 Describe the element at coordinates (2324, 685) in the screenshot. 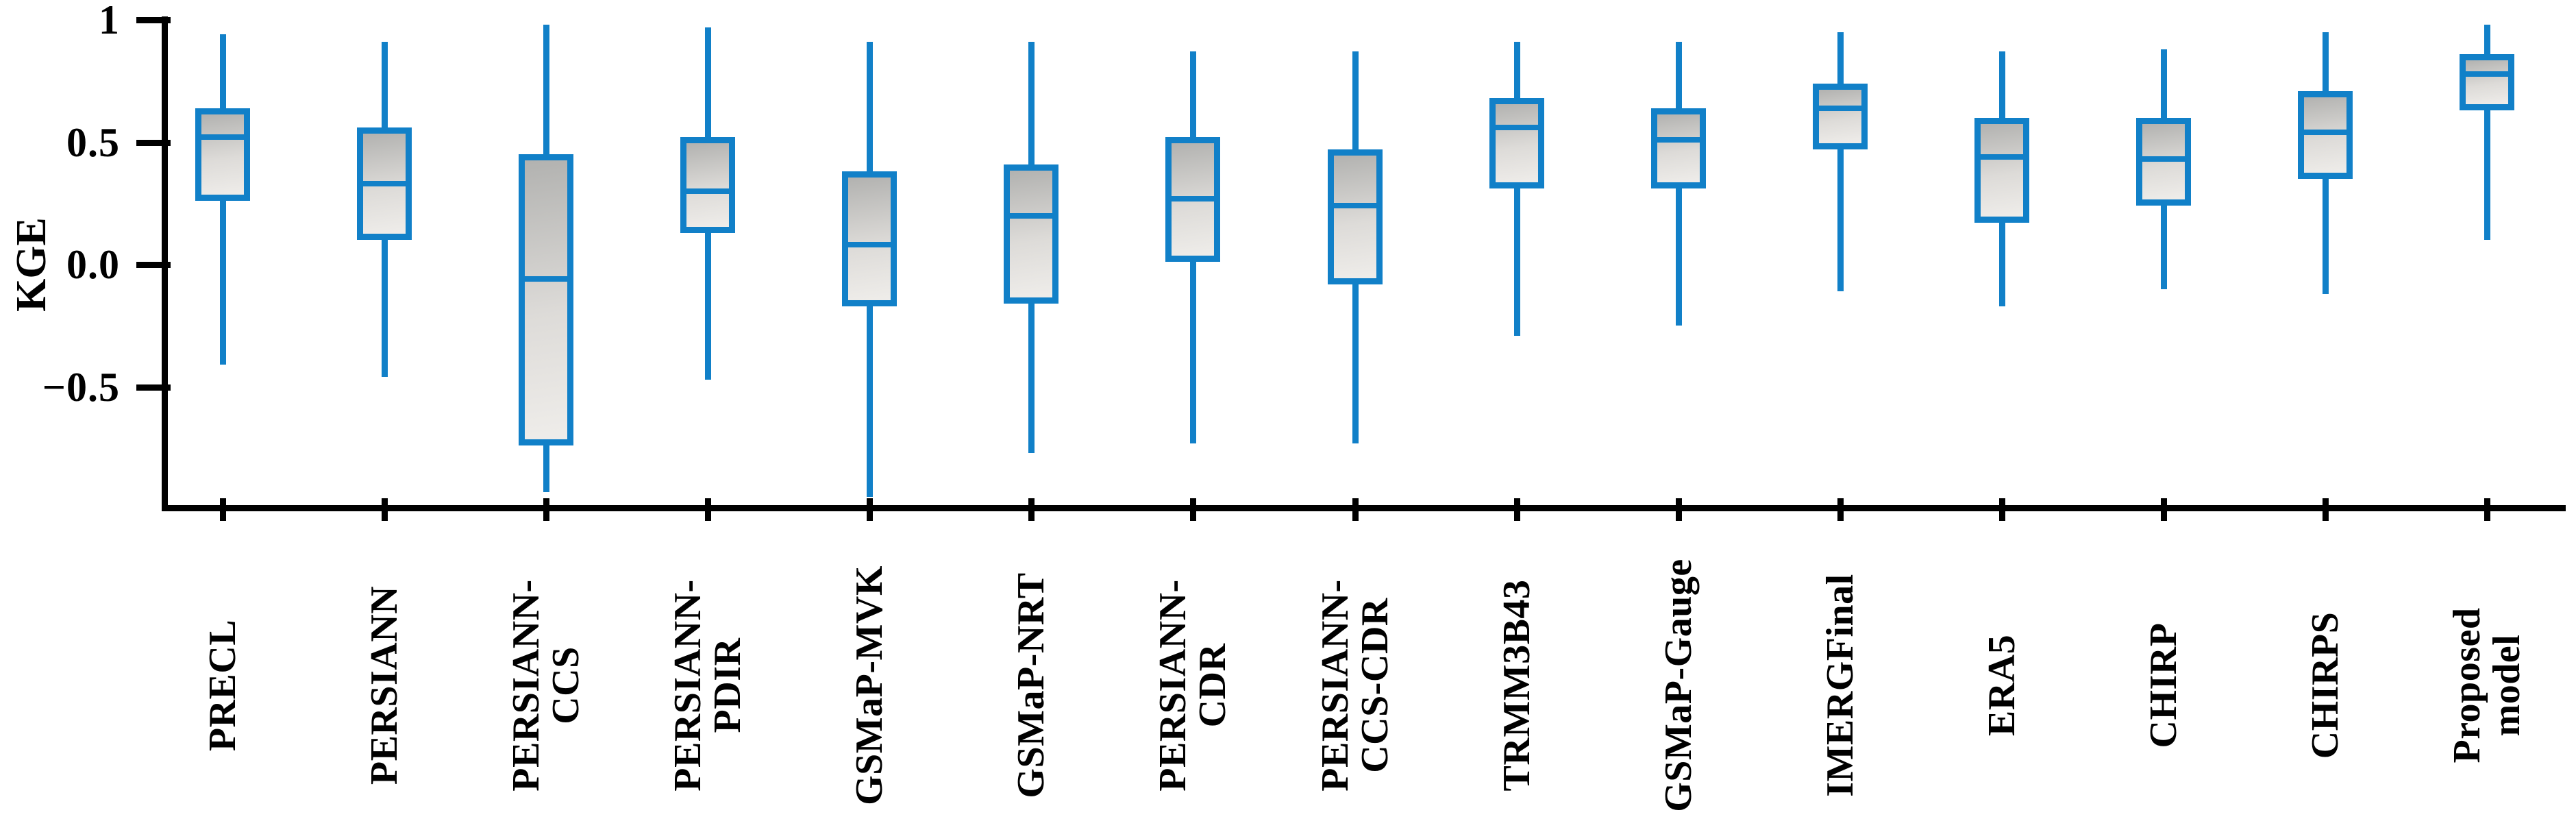

I see `category-label-CHIRPS: CHIRPS` at that location.